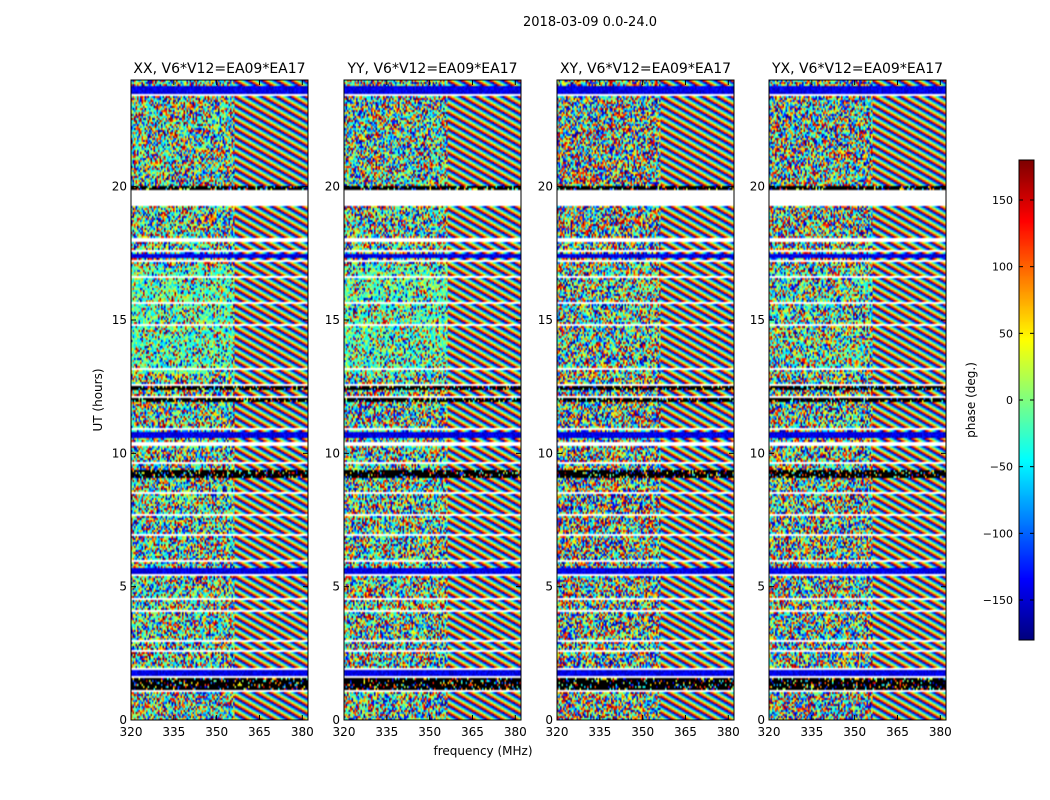  I want to click on colorbar-tick-label: 50, so click(1006, 333).